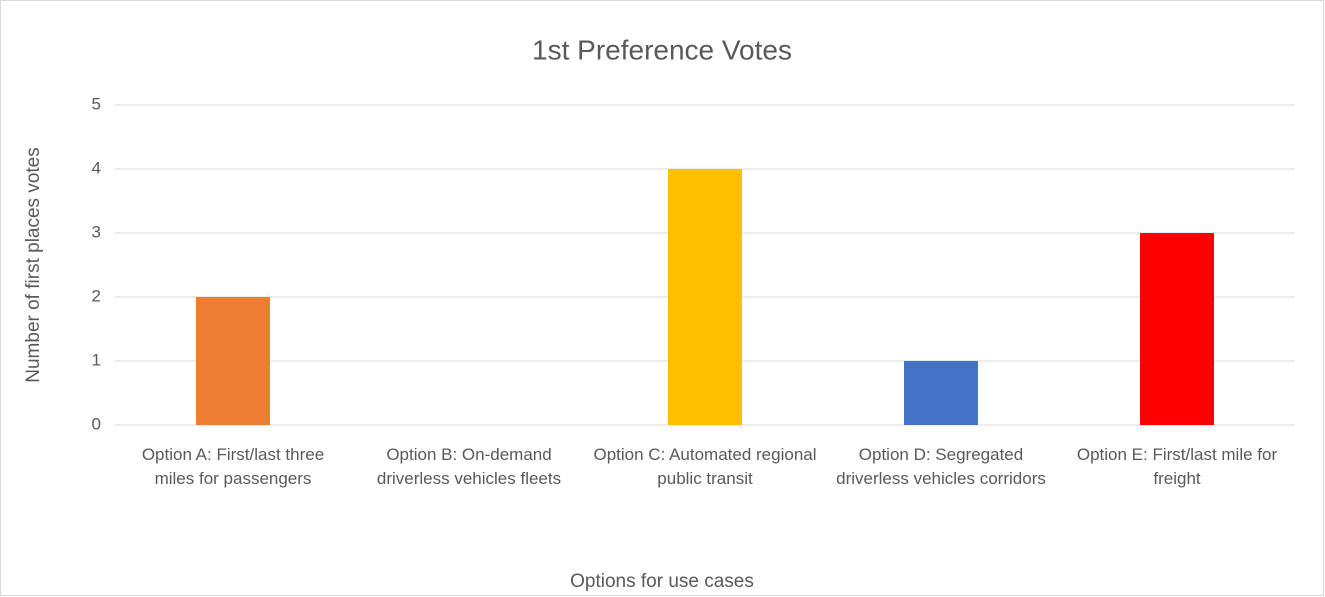 This screenshot has width=1325, height=597. What do you see at coordinates (33, 264) in the screenshot?
I see `y-axis-label: Number of first places votes` at bounding box center [33, 264].